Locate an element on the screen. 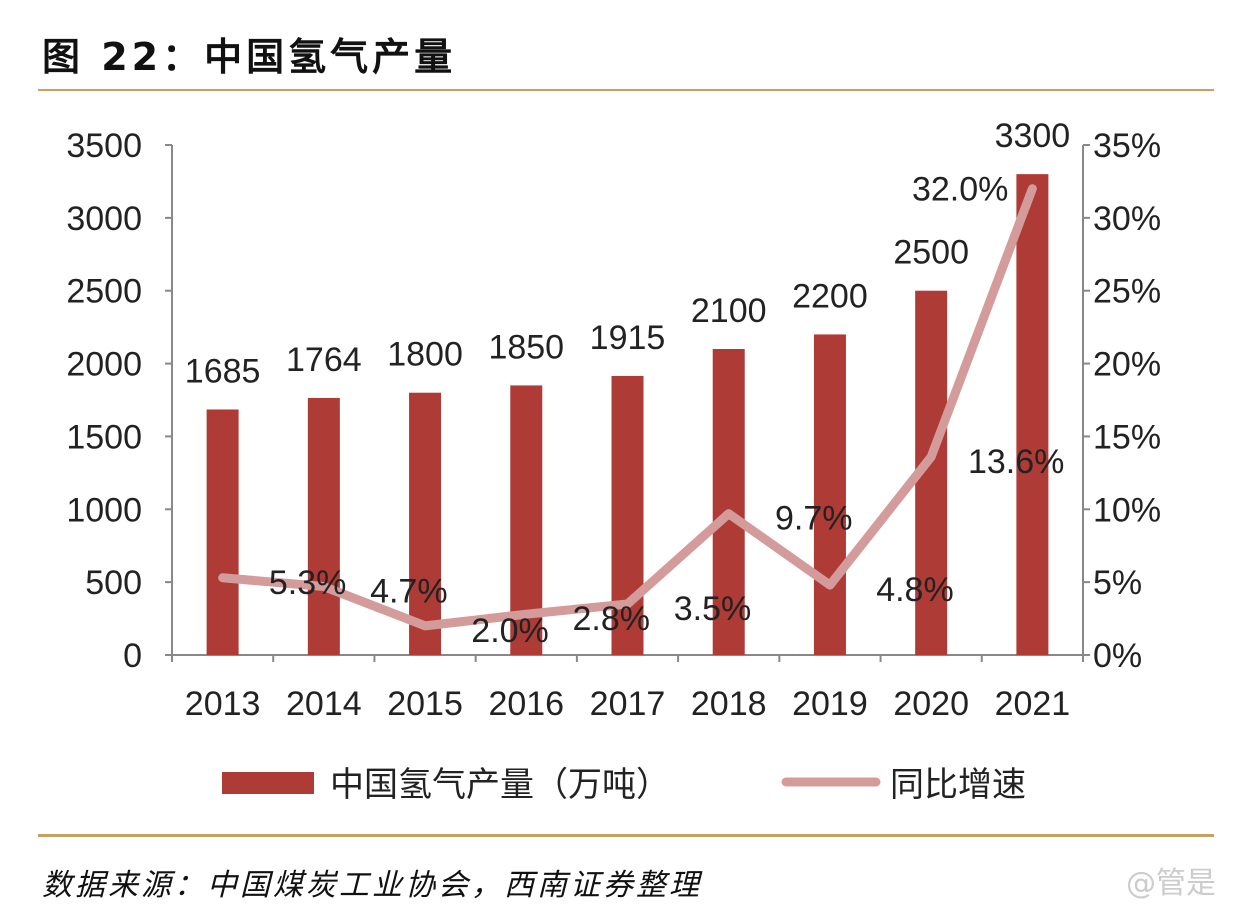 This screenshot has width=1242, height=921. growth-value-label: 3.5% is located at coordinates (713, 609).